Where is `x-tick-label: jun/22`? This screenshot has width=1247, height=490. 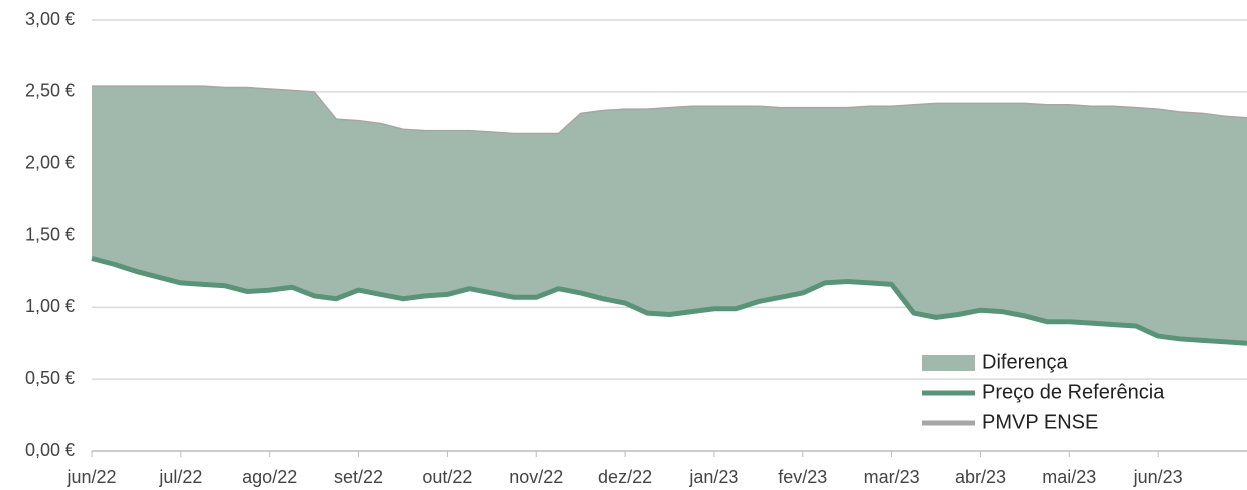
x-tick-label: jun/22 is located at coordinates (91, 477).